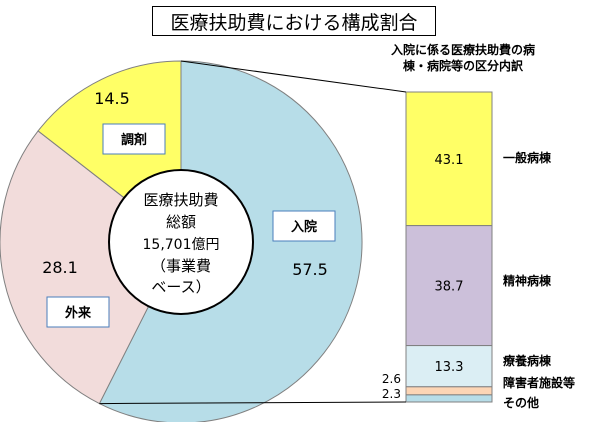 The image size is (592, 422). What do you see at coordinates (527, 157) in the screenshot?
I see `bar-category-label: 一般病棟` at bounding box center [527, 157].